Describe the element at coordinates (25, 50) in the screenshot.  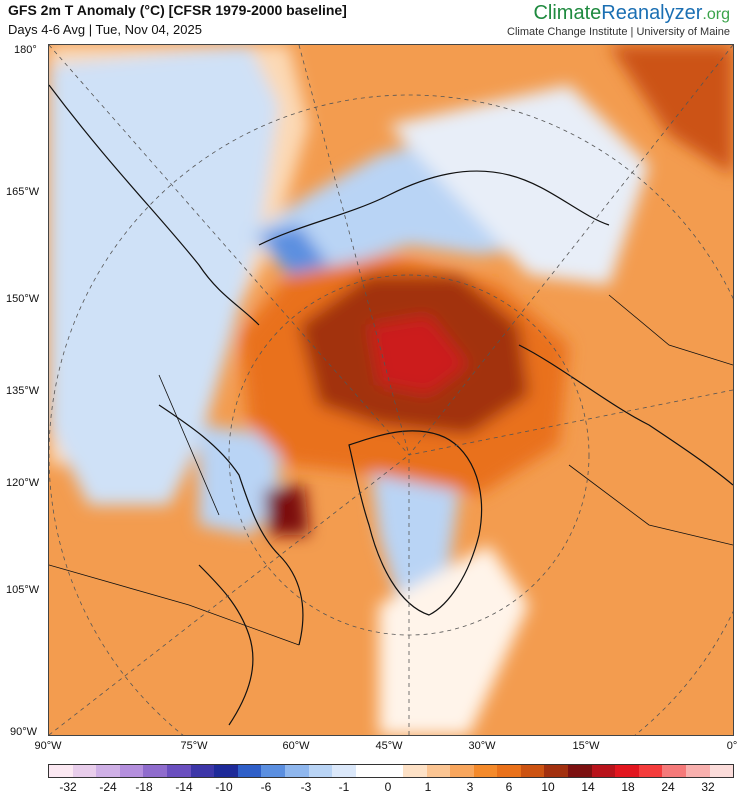
I see `axis-label-left-0: 180°` at that location.